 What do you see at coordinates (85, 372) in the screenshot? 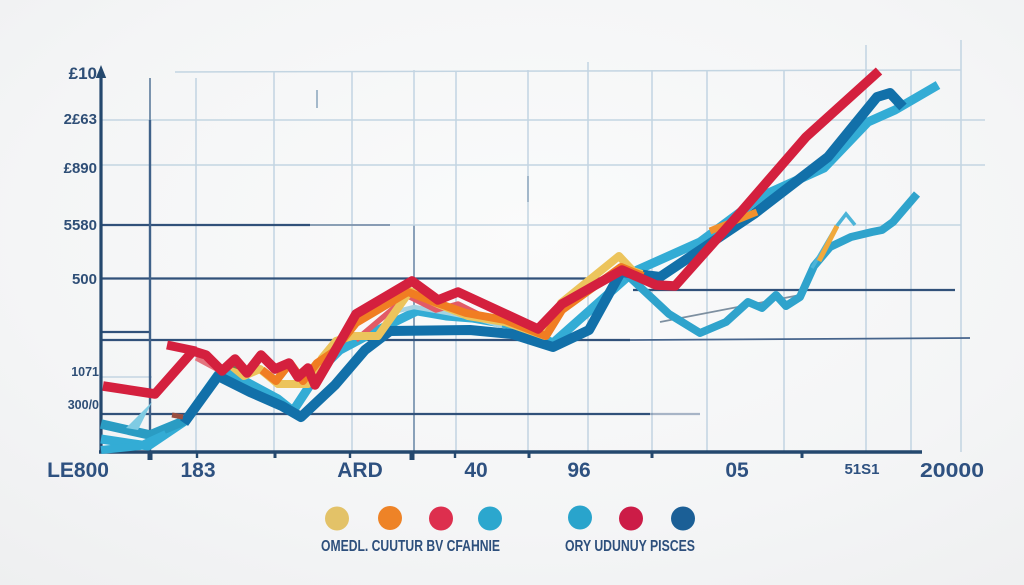
I see `svg-text: 1071` at bounding box center [85, 372].